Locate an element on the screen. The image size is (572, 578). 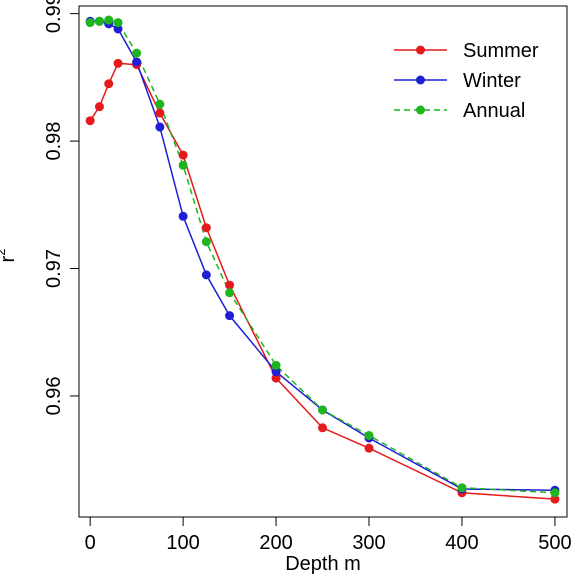
x-tick-label: 200 is located at coordinates (275, 543).